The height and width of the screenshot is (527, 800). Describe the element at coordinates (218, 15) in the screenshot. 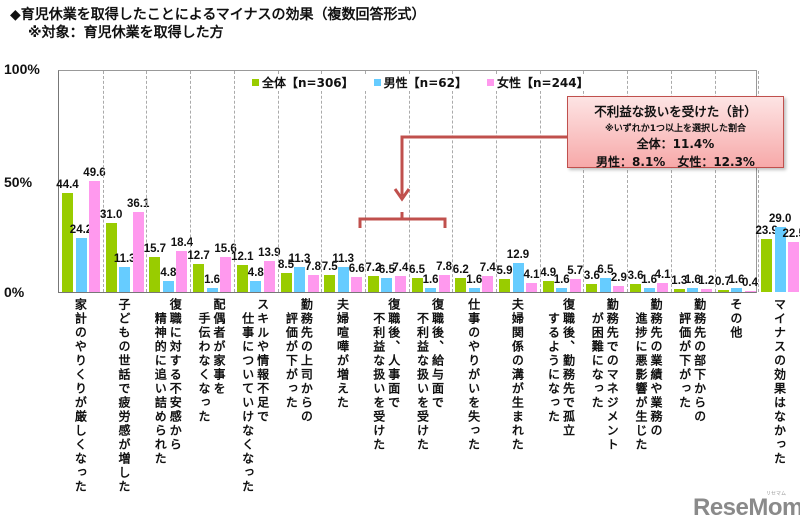

I see `chart-title: ◆育児休業を取得したことによるマイナスの効果（複数回答形式）` at that location.